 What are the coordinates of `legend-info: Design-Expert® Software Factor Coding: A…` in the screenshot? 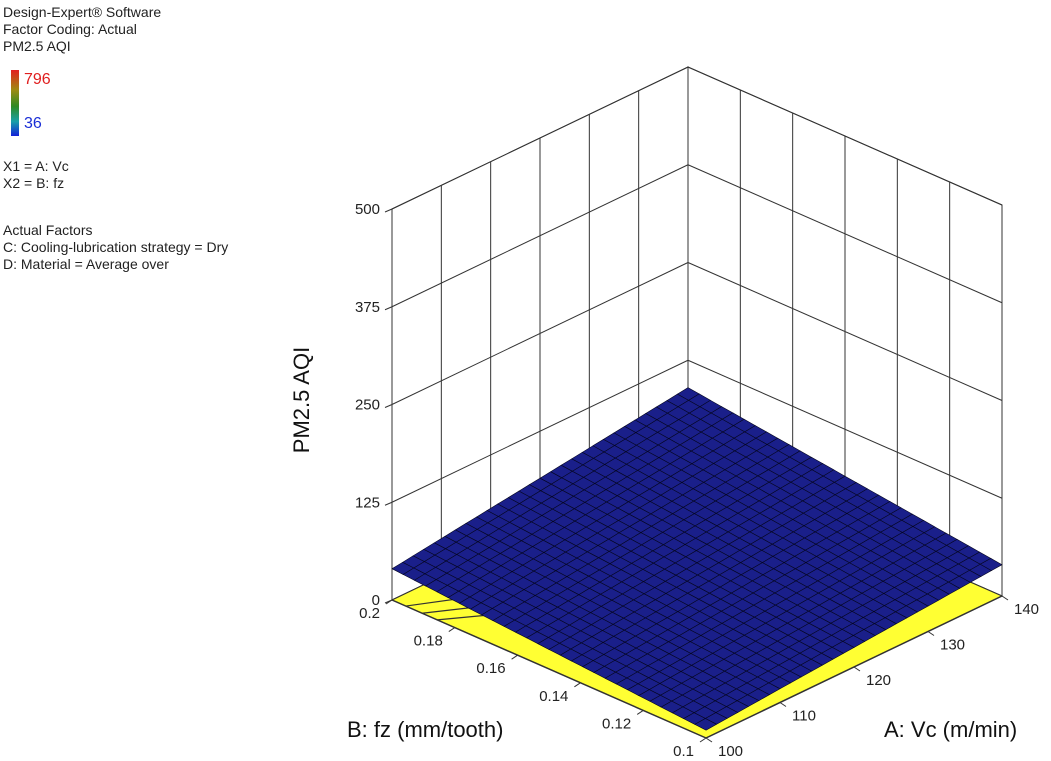 It's located at (82, 29).